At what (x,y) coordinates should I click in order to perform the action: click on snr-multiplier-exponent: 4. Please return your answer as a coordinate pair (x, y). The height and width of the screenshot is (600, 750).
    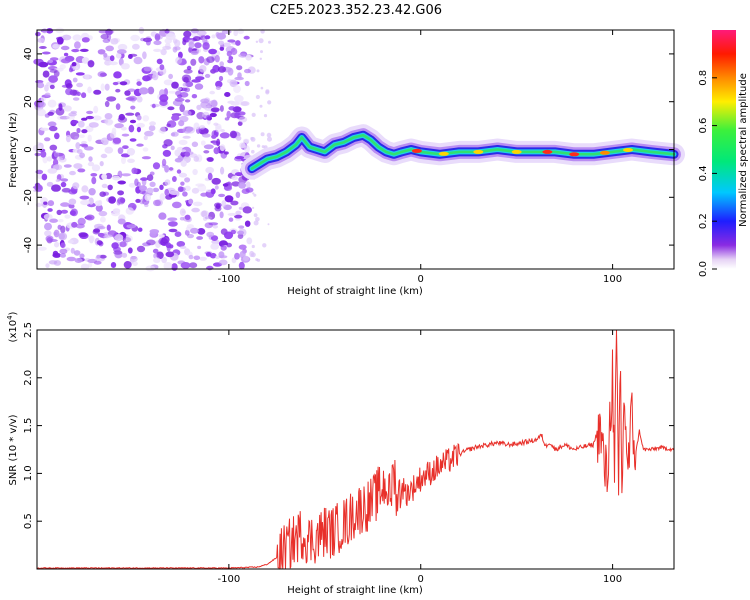
    Looking at the image, I should click on (10, 317).